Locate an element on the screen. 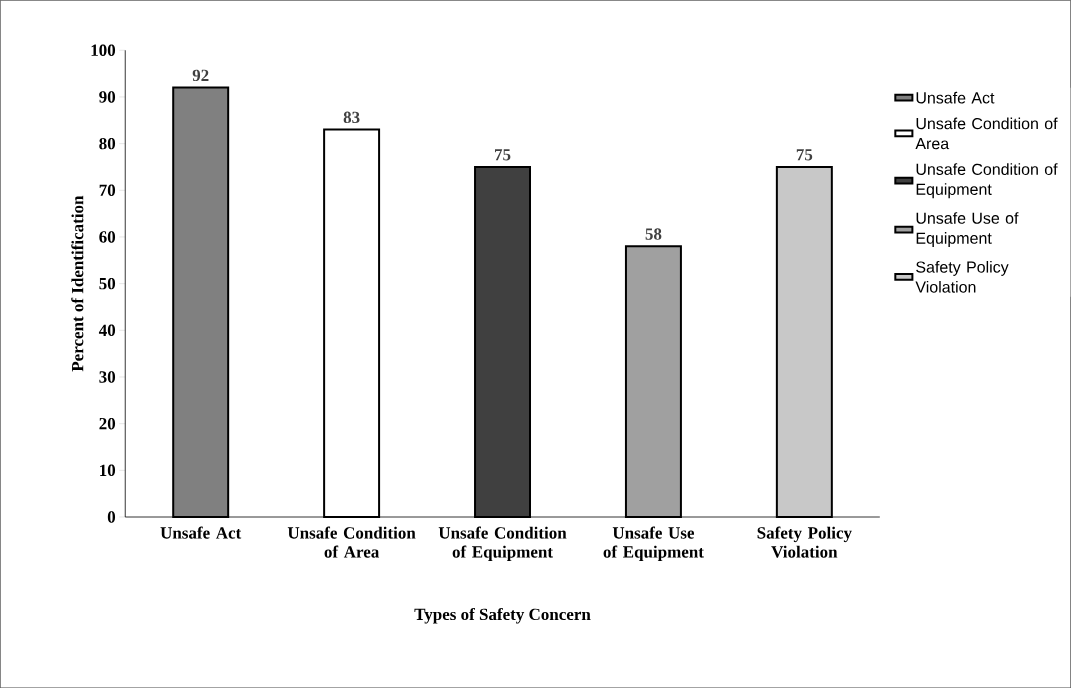 This screenshot has width=1071, height=688. y-tick-label: 30 is located at coordinates (107, 377).